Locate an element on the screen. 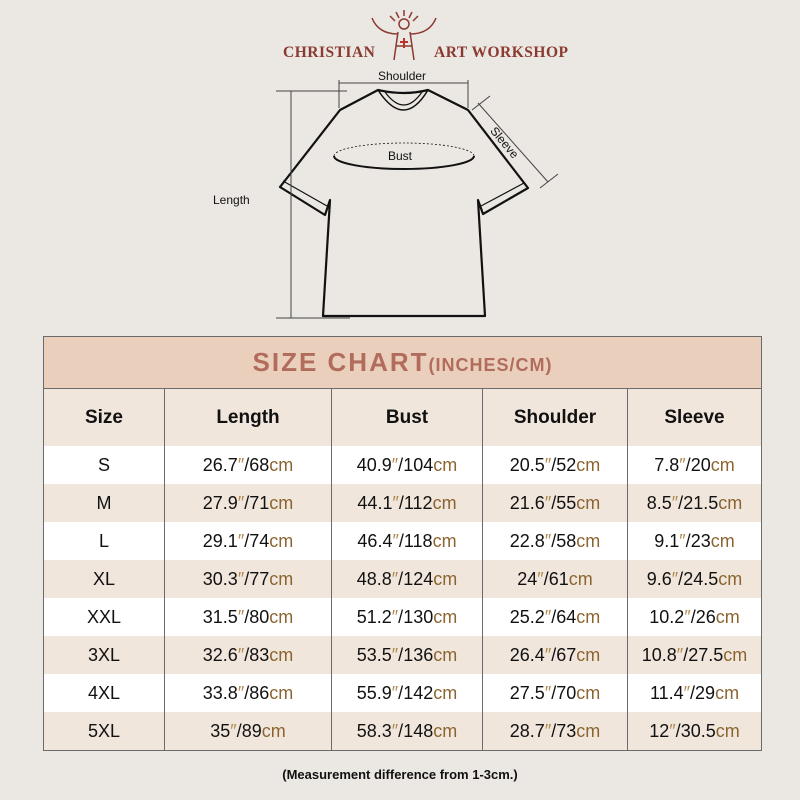 This screenshot has width=800, height=800. inch-value: 40.9 is located at coordinates (374, 464).